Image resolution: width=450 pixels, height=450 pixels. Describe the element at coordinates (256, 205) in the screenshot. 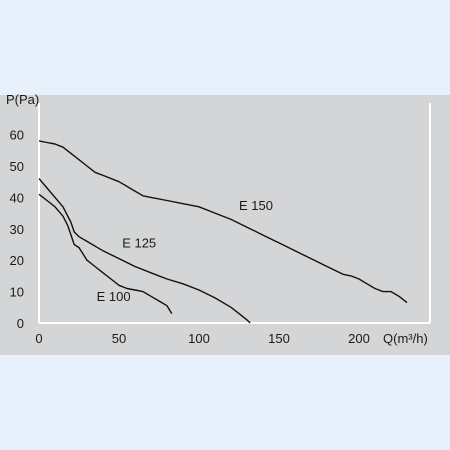

I see `series-label-e-150: E 150` at that location.